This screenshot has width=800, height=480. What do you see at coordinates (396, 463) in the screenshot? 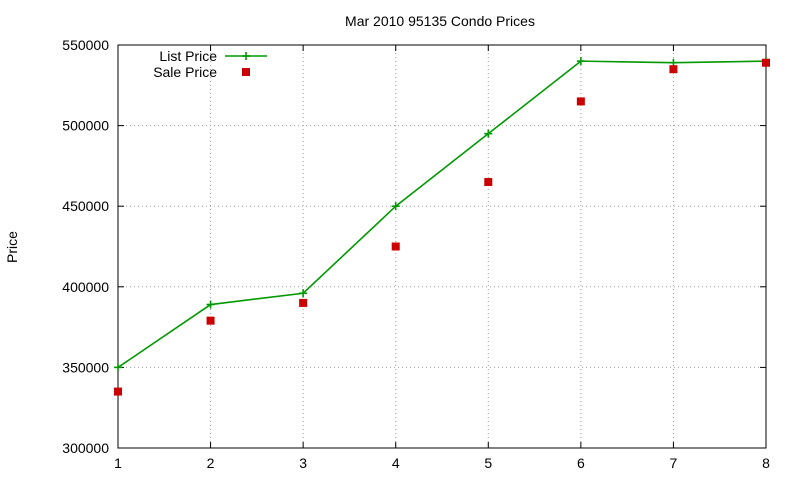
I see `x-tick-label: 4` at bounding box center [396, 463].